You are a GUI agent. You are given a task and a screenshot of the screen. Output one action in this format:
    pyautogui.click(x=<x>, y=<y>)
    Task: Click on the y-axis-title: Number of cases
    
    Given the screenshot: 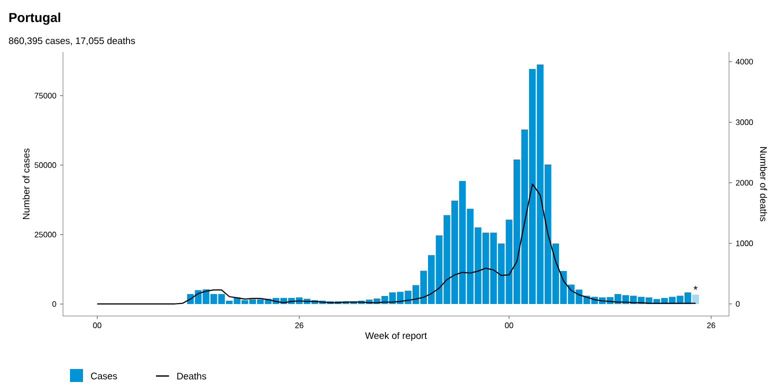 What is the action you would take?
    pyautogui.click(x=26, y=183)
    